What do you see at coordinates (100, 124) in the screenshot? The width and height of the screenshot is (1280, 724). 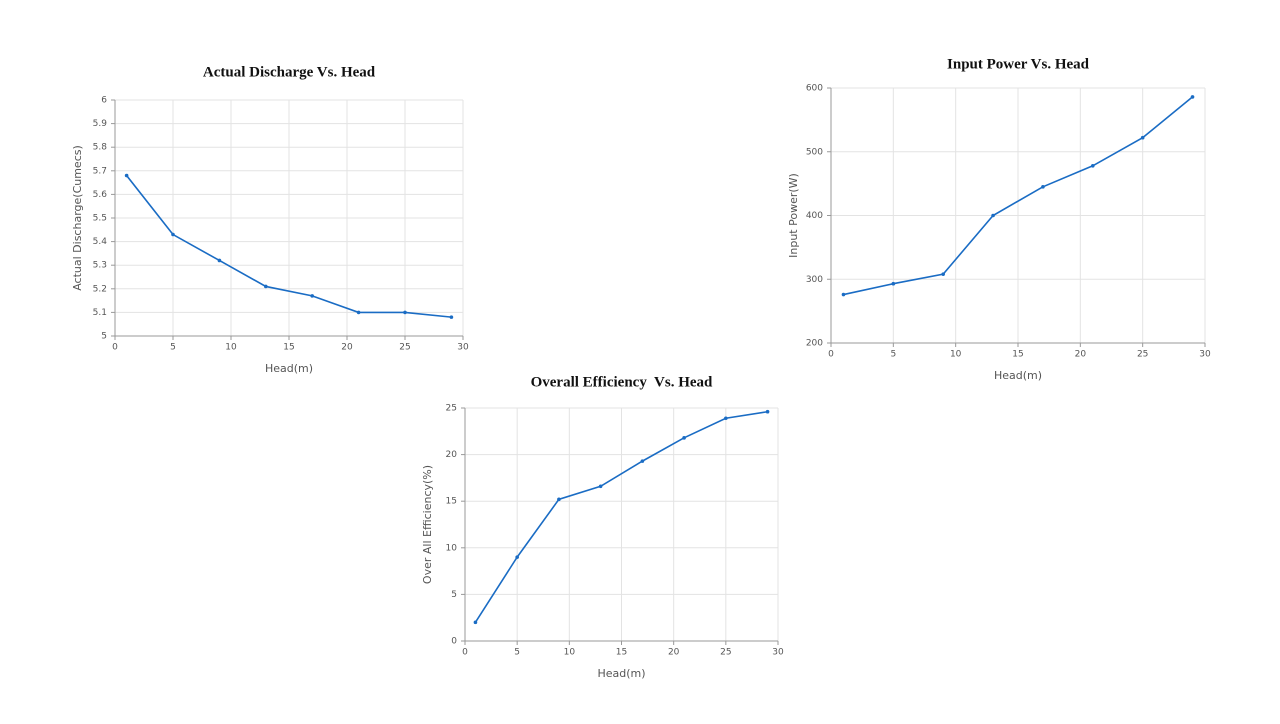 I see `y-tick-label: 5.9` at bounding box center [100, 124].